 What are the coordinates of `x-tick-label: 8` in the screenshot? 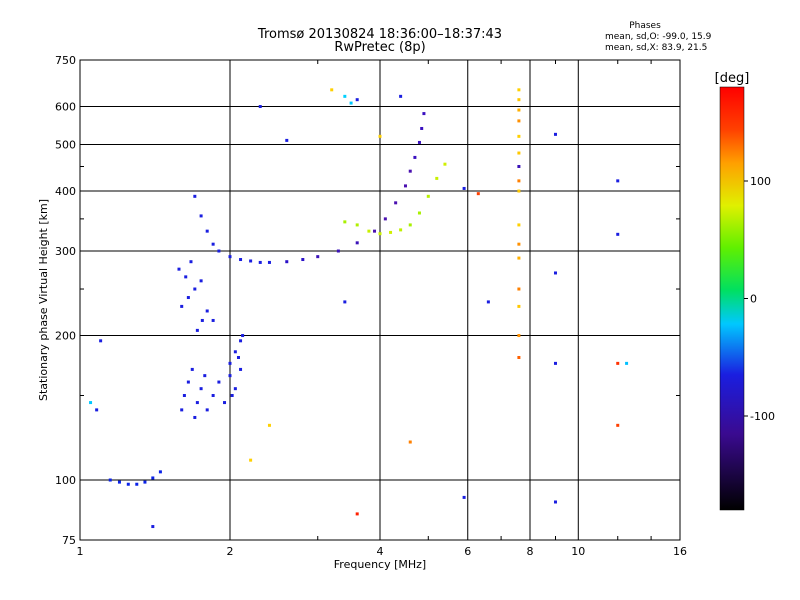 It's located at (530, 551).